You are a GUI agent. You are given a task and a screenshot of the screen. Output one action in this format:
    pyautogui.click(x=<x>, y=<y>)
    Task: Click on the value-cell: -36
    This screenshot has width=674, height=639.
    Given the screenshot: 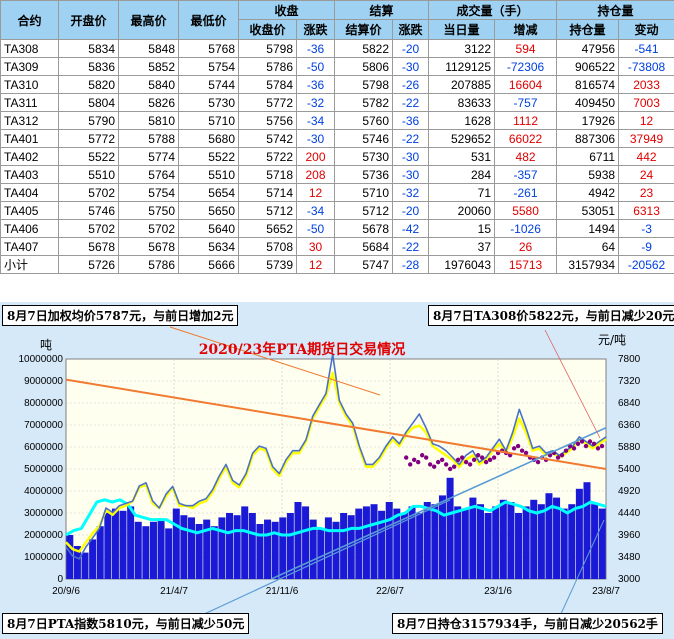 What is the action you would take?
    pyautogui.click(x=315, y=48)
    